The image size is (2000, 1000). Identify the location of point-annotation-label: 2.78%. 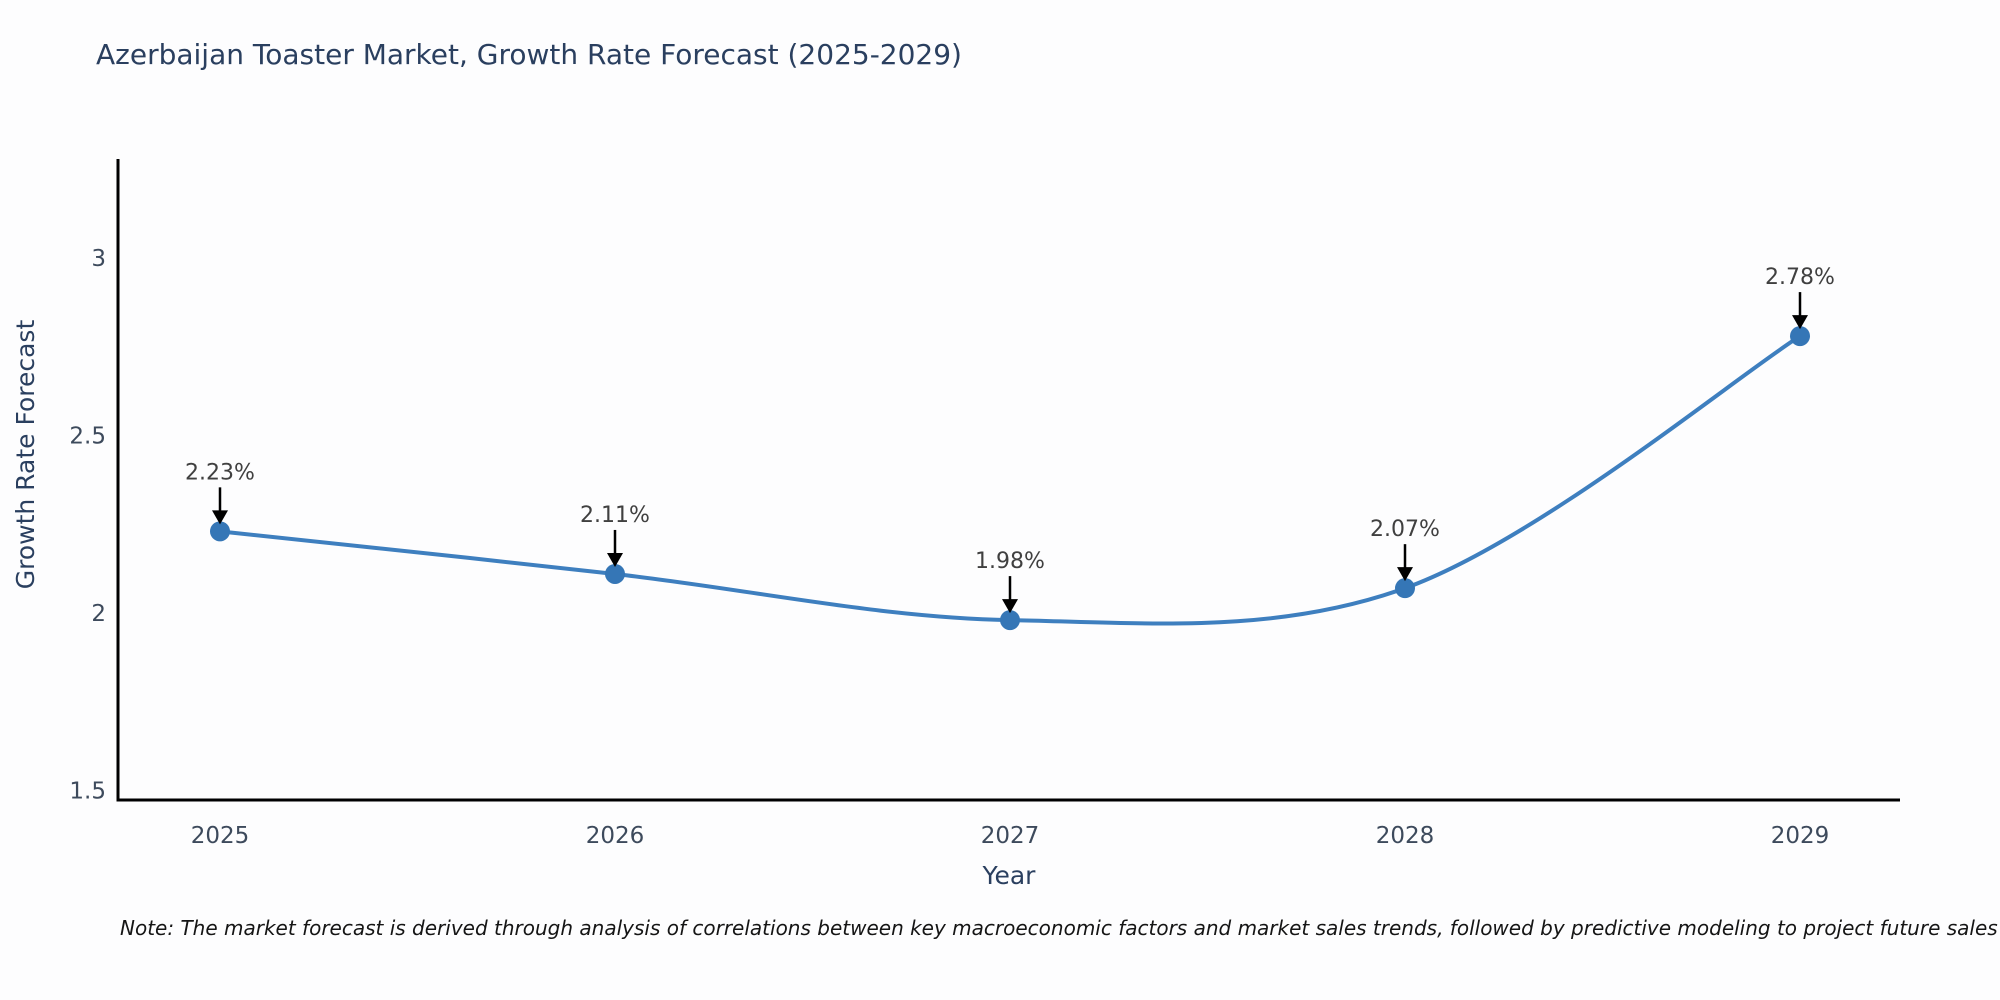
(1800, 277).